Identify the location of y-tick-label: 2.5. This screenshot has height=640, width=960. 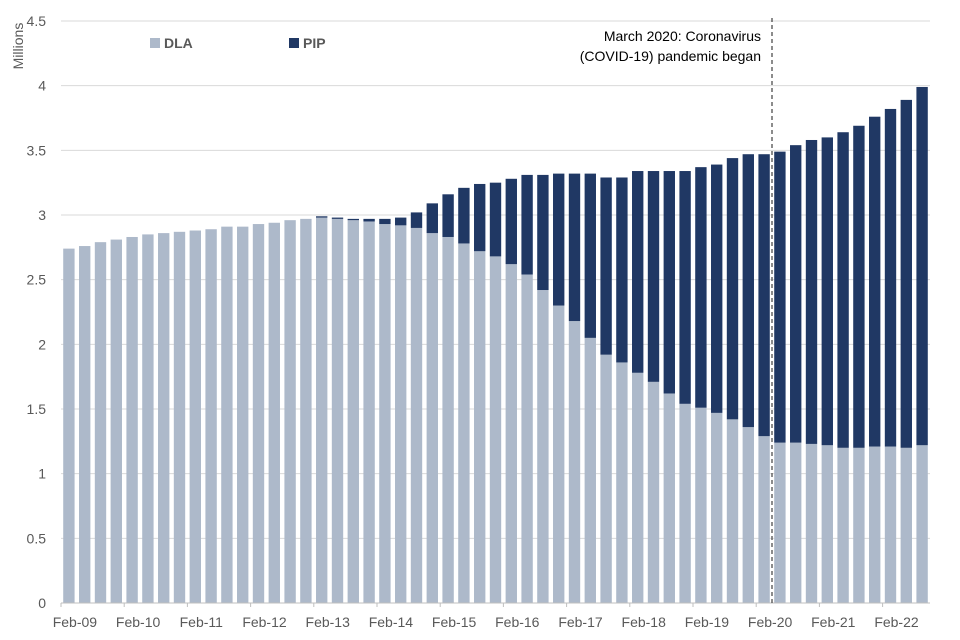
(37, 280).